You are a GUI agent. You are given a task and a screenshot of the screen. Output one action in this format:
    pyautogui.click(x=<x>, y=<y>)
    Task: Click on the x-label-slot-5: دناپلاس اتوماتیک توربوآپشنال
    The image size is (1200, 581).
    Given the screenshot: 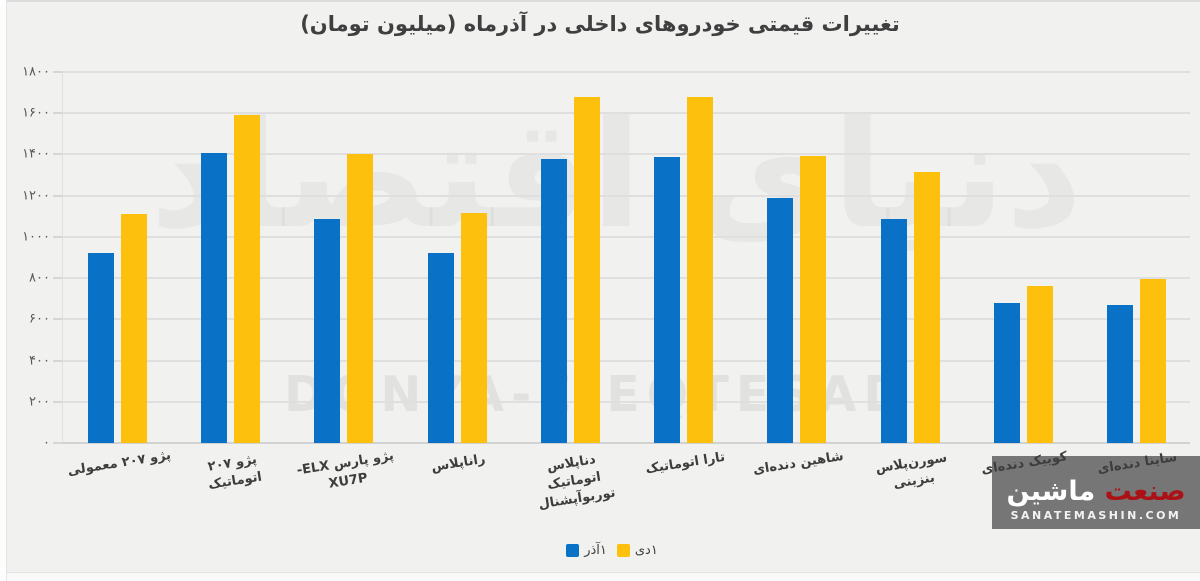 What is the action you would take?
    pyautogui.click(x=577, y=491)
    